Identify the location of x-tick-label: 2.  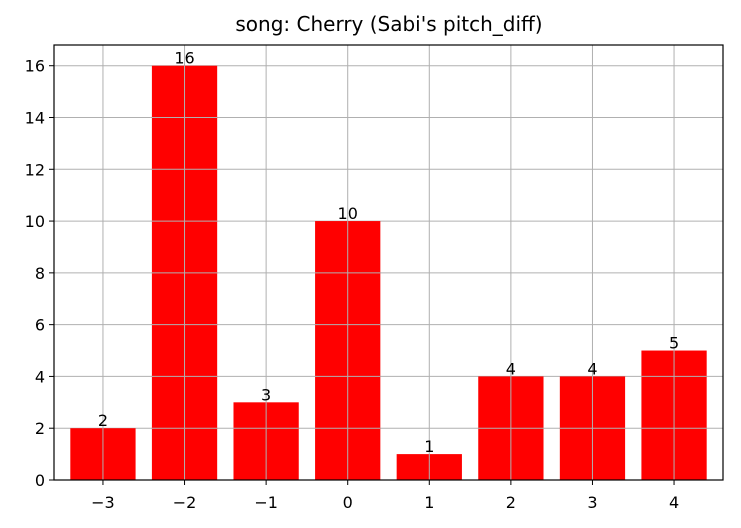
(511, 502).